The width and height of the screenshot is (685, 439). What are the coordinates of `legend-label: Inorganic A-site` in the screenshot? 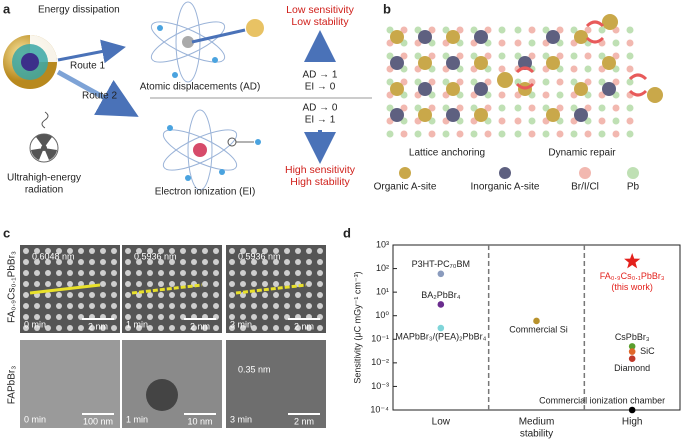 It's located at (505, 187).